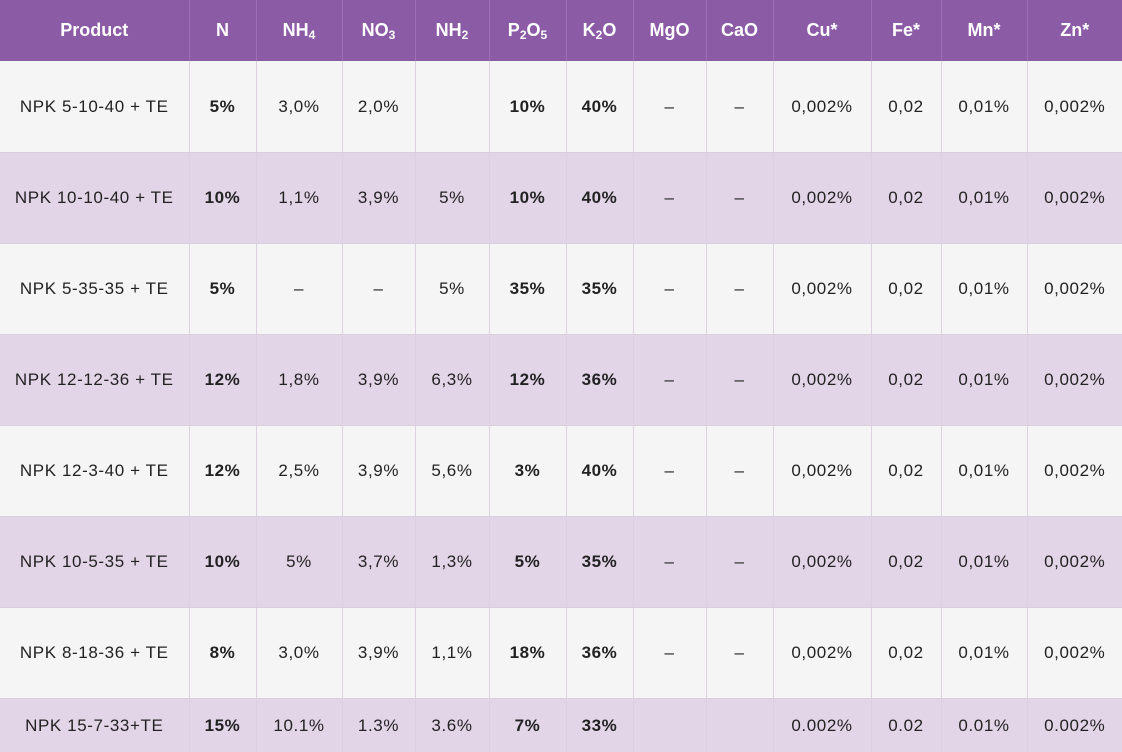  I want to click on header-nh4-main: NH, so click(295, 30).